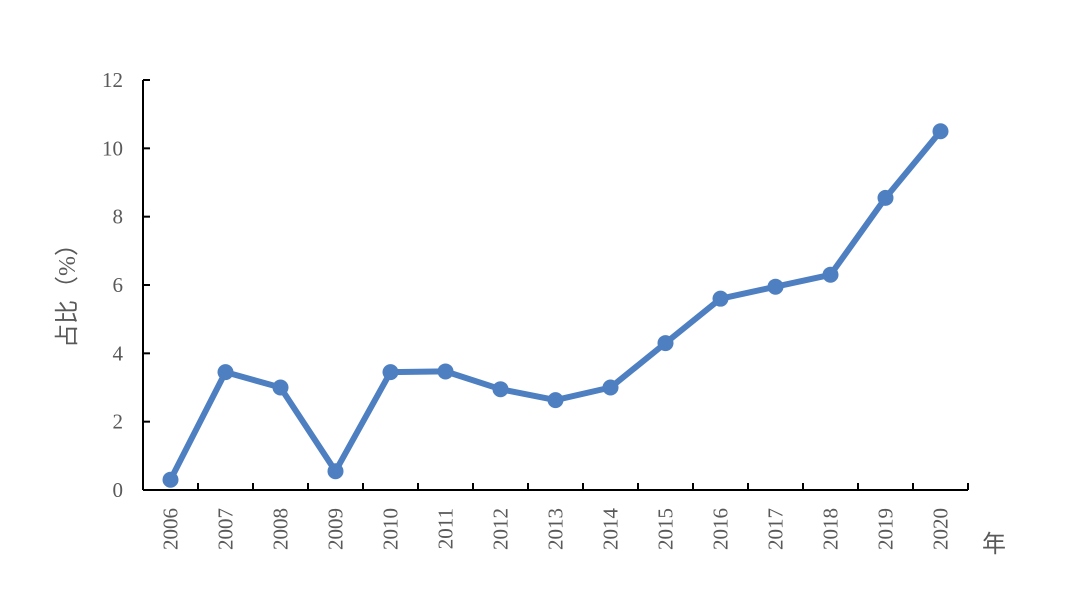 The width and height of the screenshot is (1080, 599). What do you see at coordinates (556, 529) in the screenshot?
I see `x-tick-label: 2013` at bounding box center [556, 529].